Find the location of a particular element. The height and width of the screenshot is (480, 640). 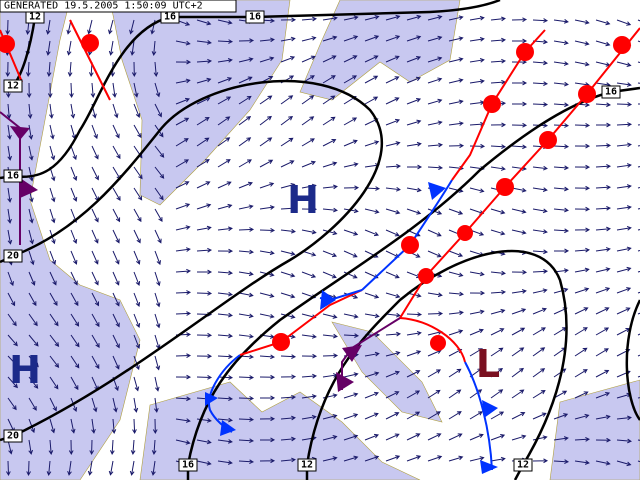

warm-front is located at coordinates (90, 60).